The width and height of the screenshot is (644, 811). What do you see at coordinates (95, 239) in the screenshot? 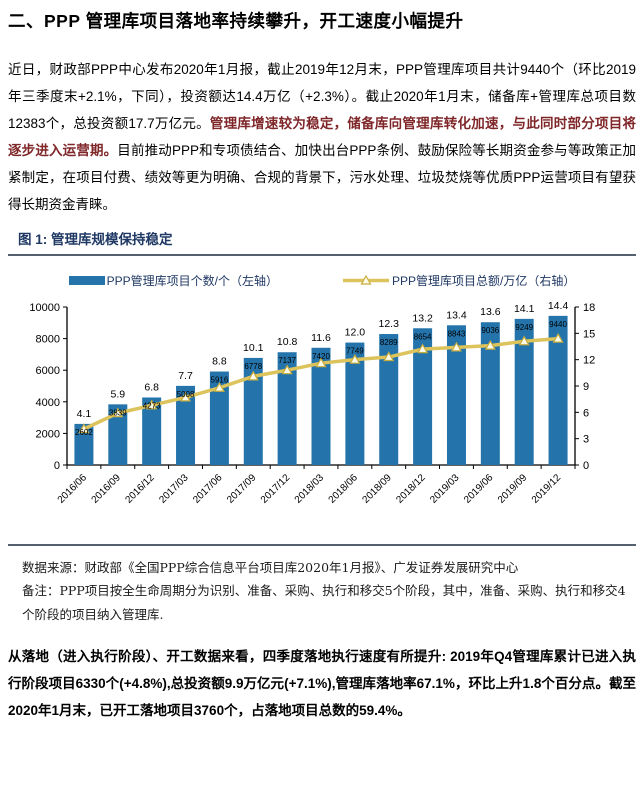
I see `figure-caption: 图 1: 管理库规模保持稳定` at bounding box center [95, 239].